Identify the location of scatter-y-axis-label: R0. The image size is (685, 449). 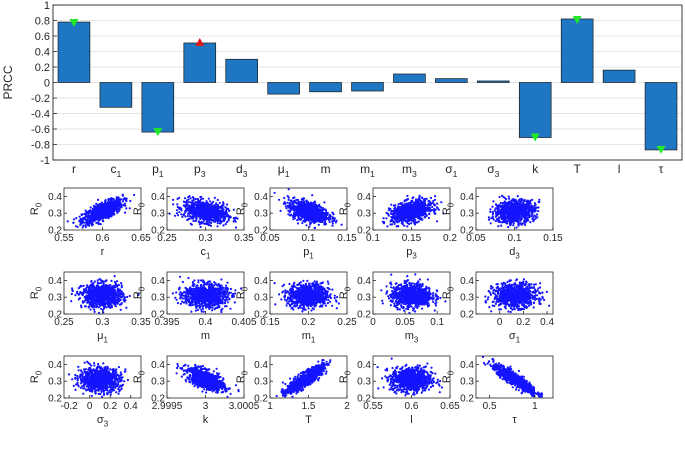
(345, 208).